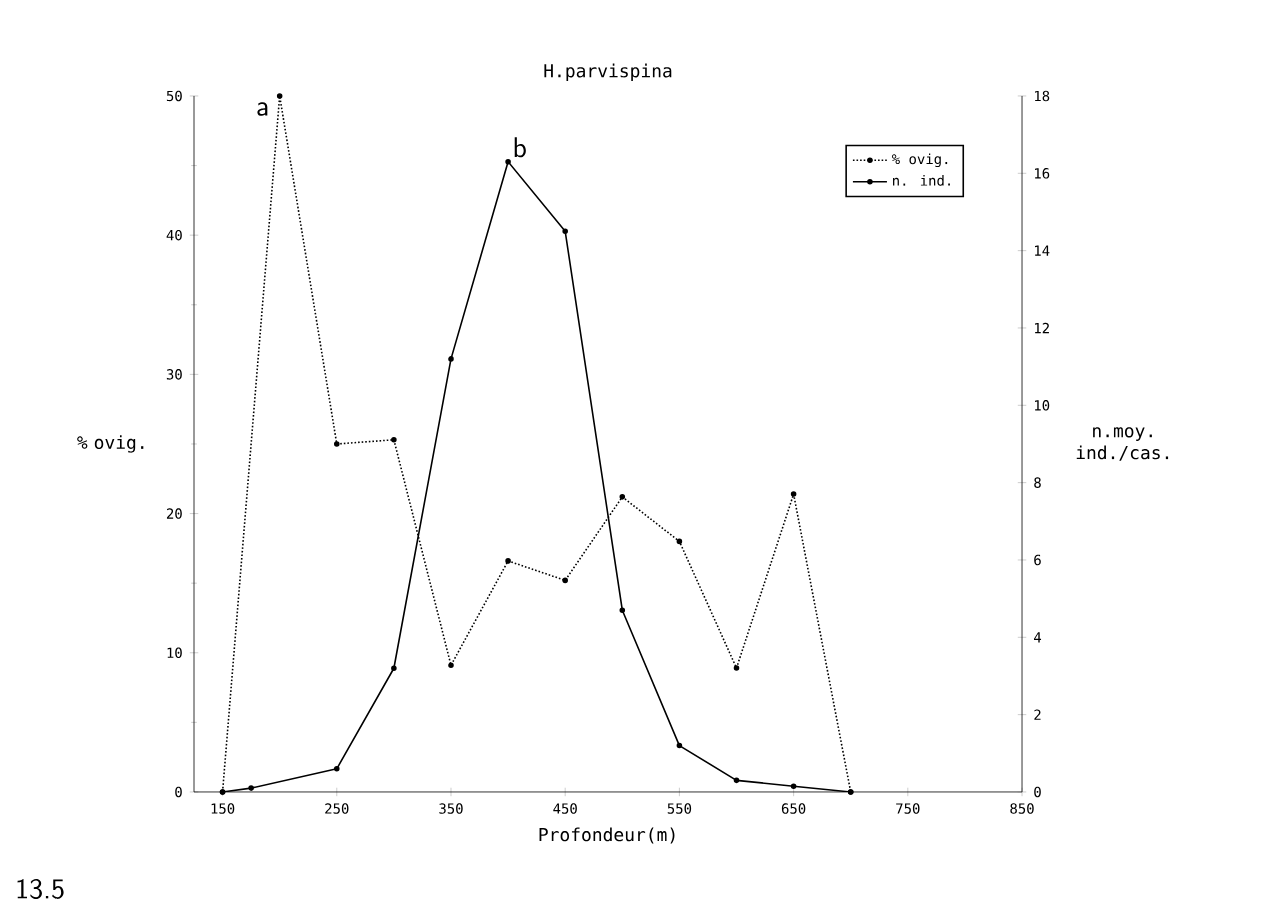  What do you see at coordinates (1122, 444) in the screenshot?
I see `y2-axis-title: n.moy. ind./cas.` at bounding box center [1122, 444].